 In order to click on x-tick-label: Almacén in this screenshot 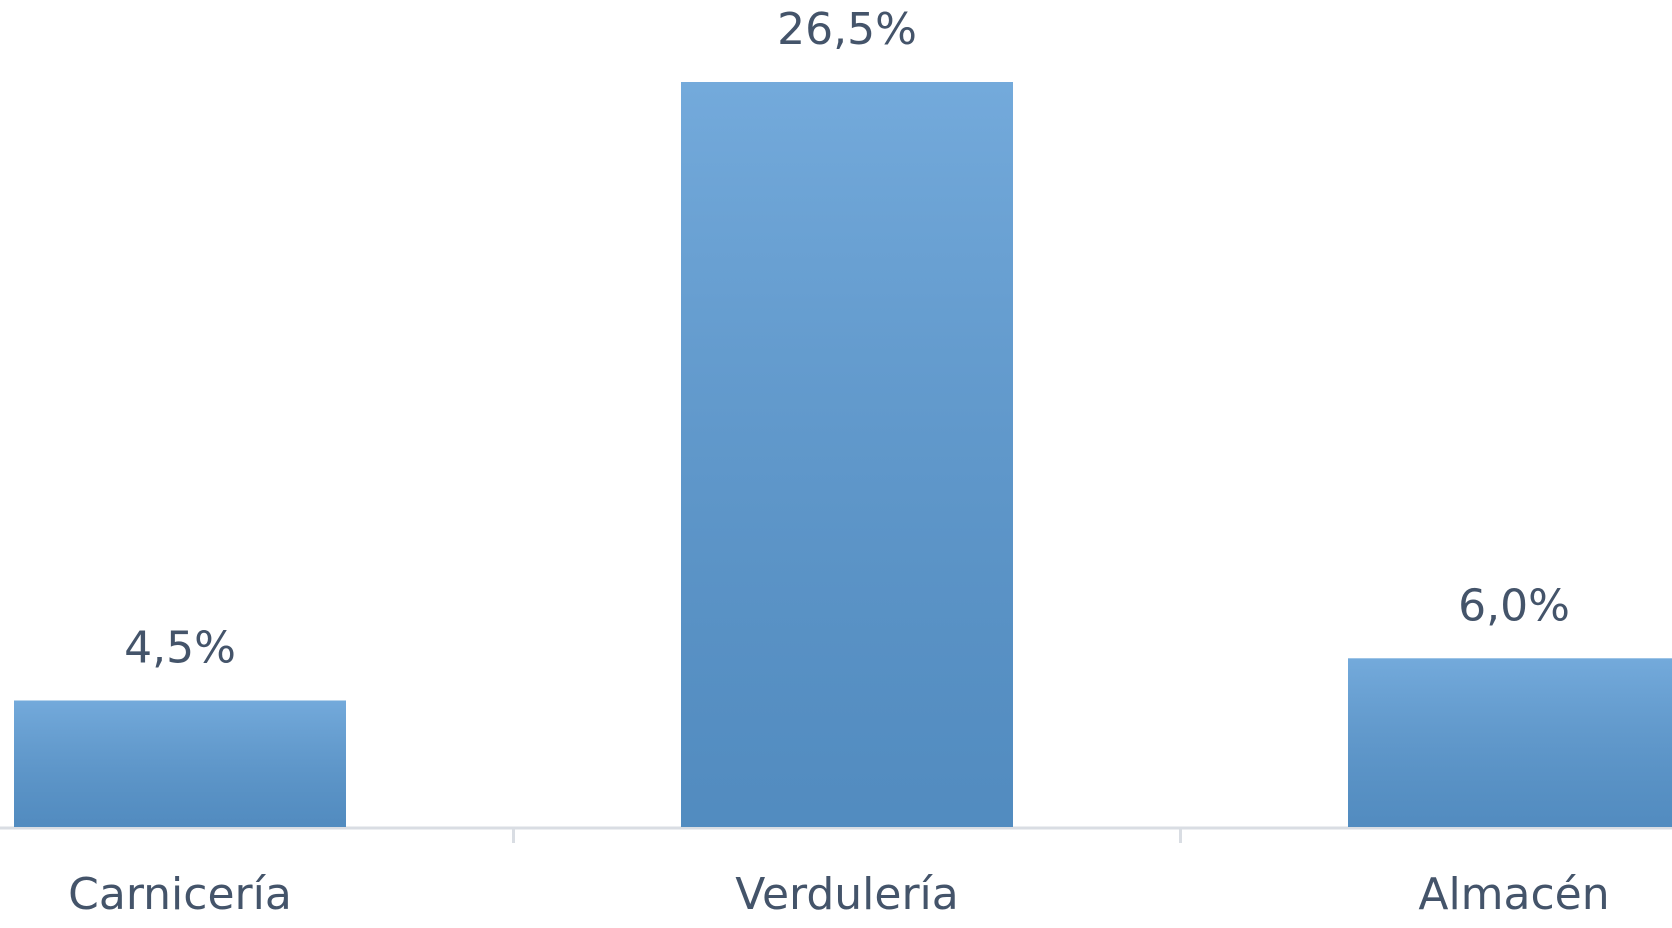, I will do `click(1513, 894)`.